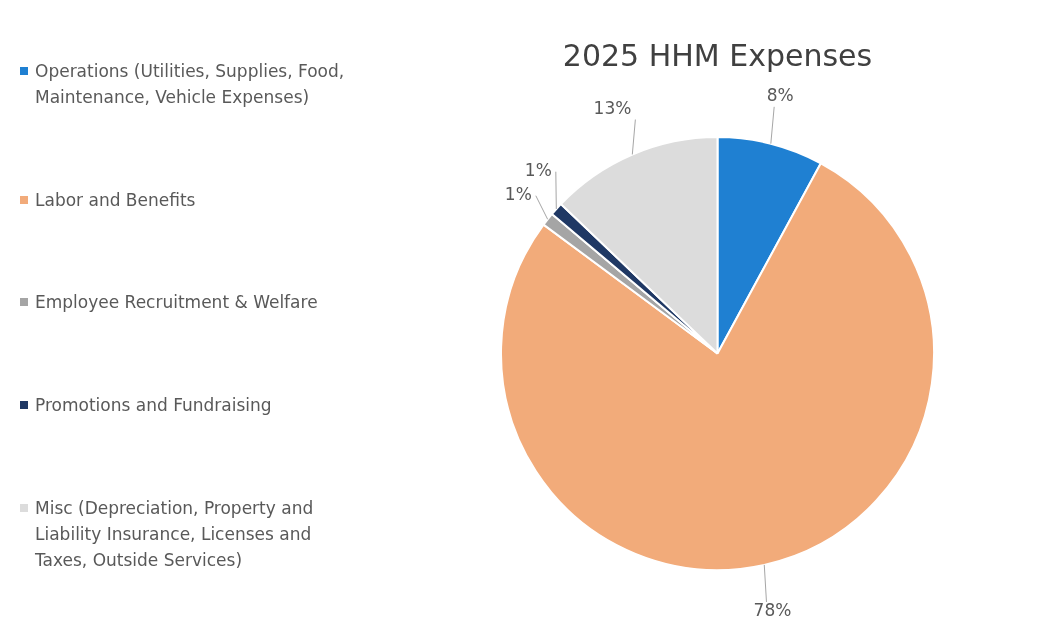 Image resolution: width=1045 pixels, height=631 pixels. What do you see at coordinates (175, 534) in the screenshot?
I see `legend-label: Misc (Depreciation, Property and Liability Insurance, Licenses and Taxes, Outside Services)` at bounding box center [175, 534].